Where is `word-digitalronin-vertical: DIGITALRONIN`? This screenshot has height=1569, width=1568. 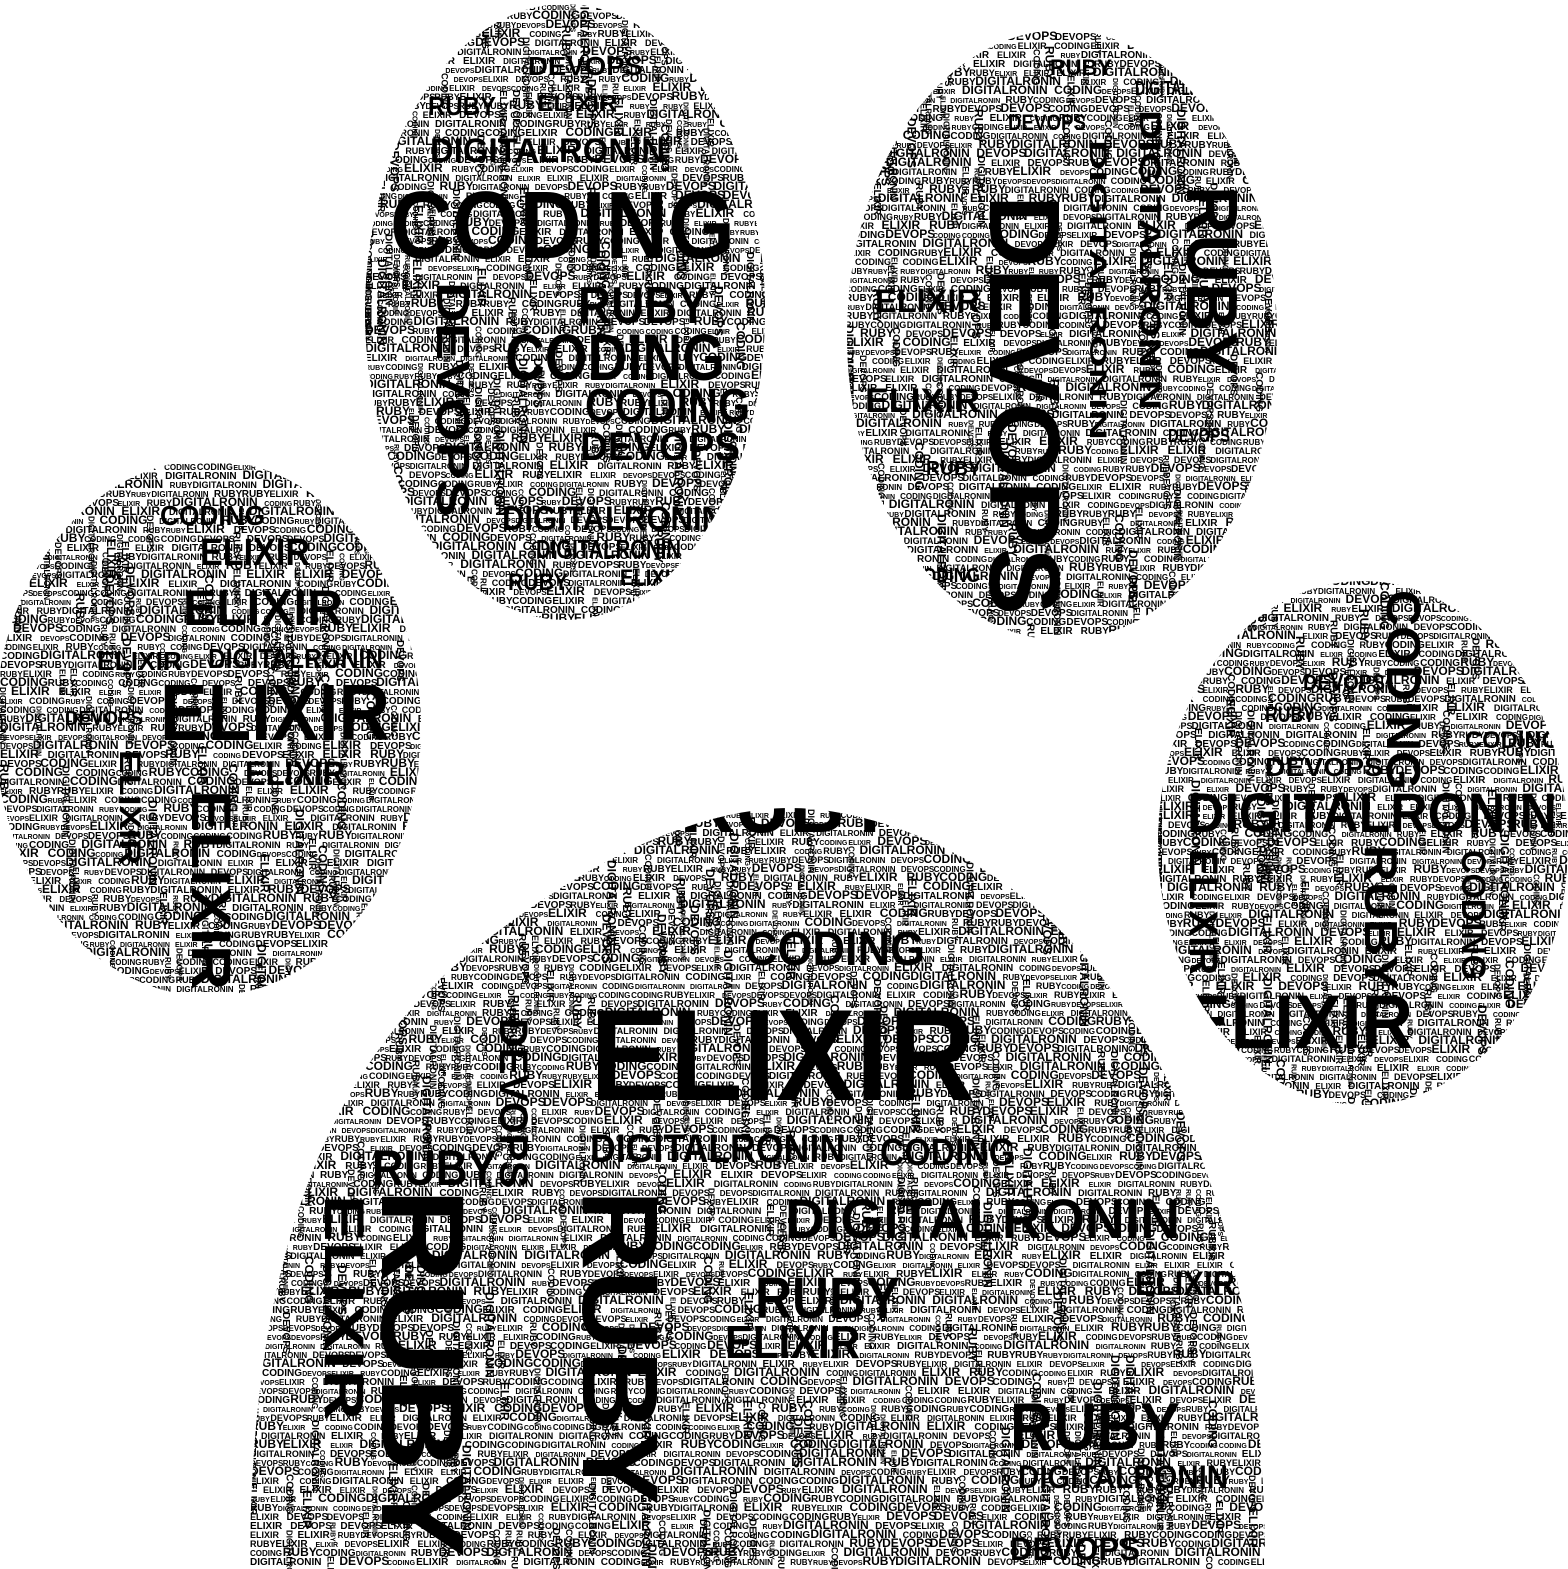
word-digitalronin-vertical: DIGITALRONIN is located at coordinates (1149, 260).